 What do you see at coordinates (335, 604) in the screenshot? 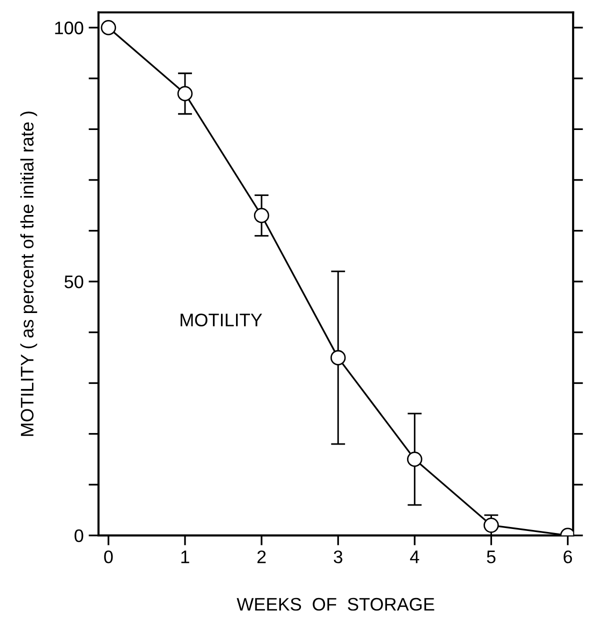
I see `x-axis-title: WEEKS OF STORAGE` at bounding box center [335, 604].